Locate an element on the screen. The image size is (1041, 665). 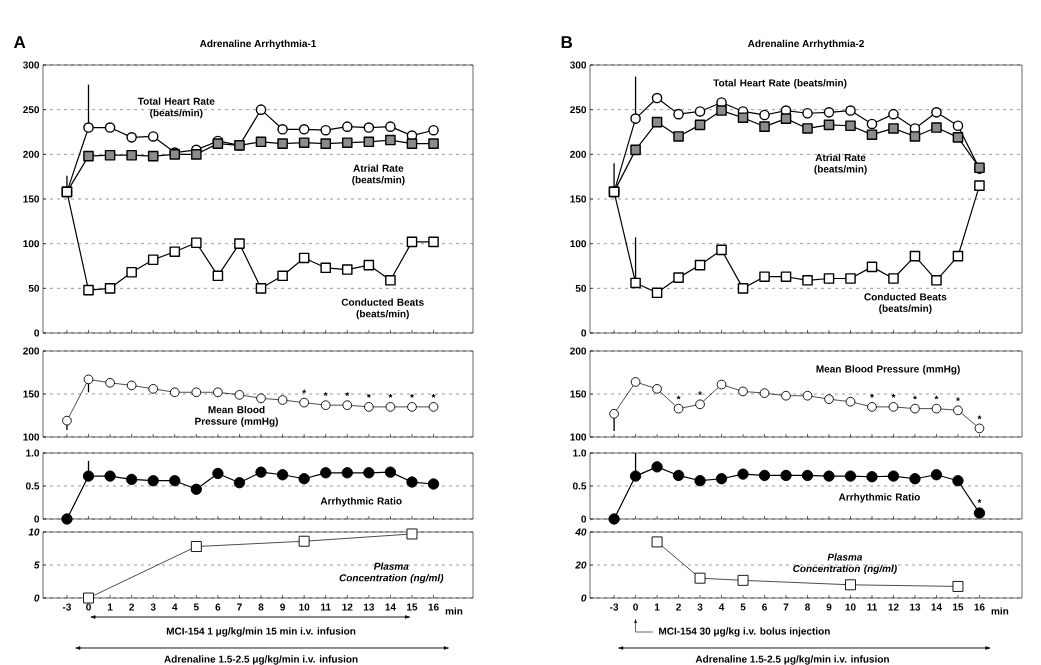
series-label: Plasma Concentration (ng/ml) is located at coordinates (845, 564).